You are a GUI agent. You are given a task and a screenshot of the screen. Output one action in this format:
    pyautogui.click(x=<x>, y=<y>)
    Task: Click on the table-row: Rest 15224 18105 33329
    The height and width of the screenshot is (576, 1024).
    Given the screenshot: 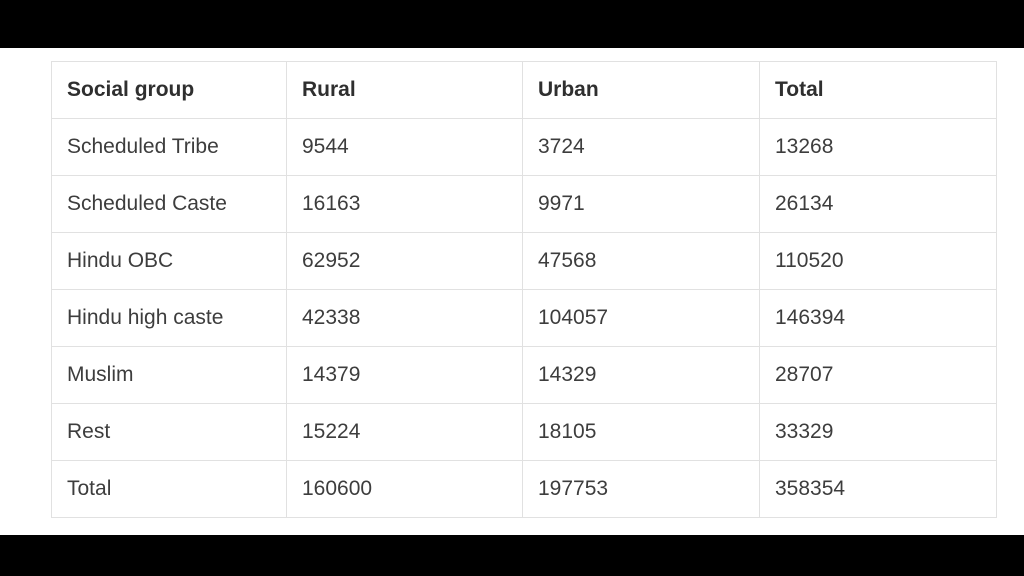 What is the action you would take?
    pyautogui.click(x=524, y=432)
    